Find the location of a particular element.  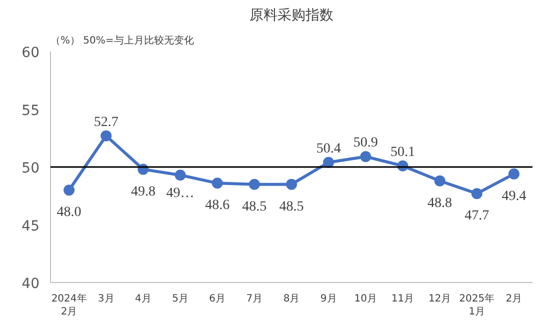

x-tick-label: 8月 is located at coordinates (291, 299).